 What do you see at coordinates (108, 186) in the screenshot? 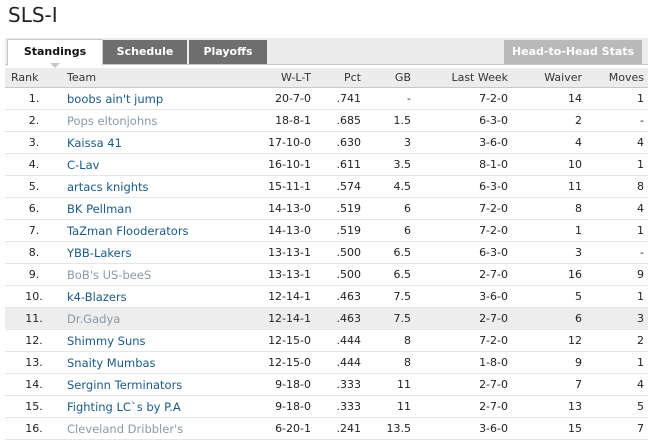
I see `team-link: artacs knights` at bounding box center [108, 186].